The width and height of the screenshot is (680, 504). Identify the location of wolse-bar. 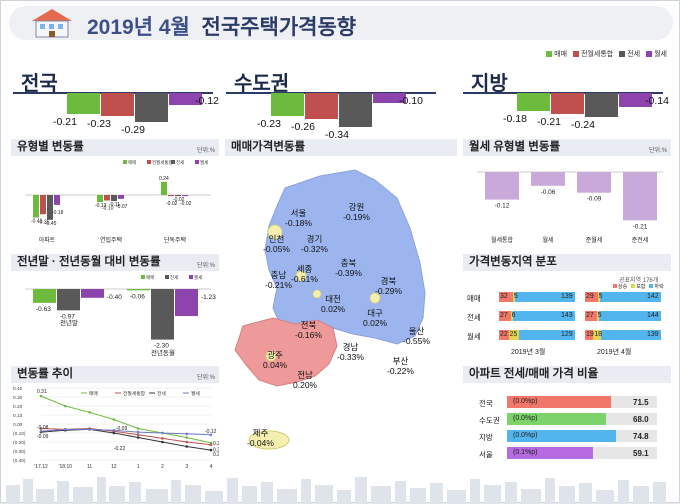
(594, 182).